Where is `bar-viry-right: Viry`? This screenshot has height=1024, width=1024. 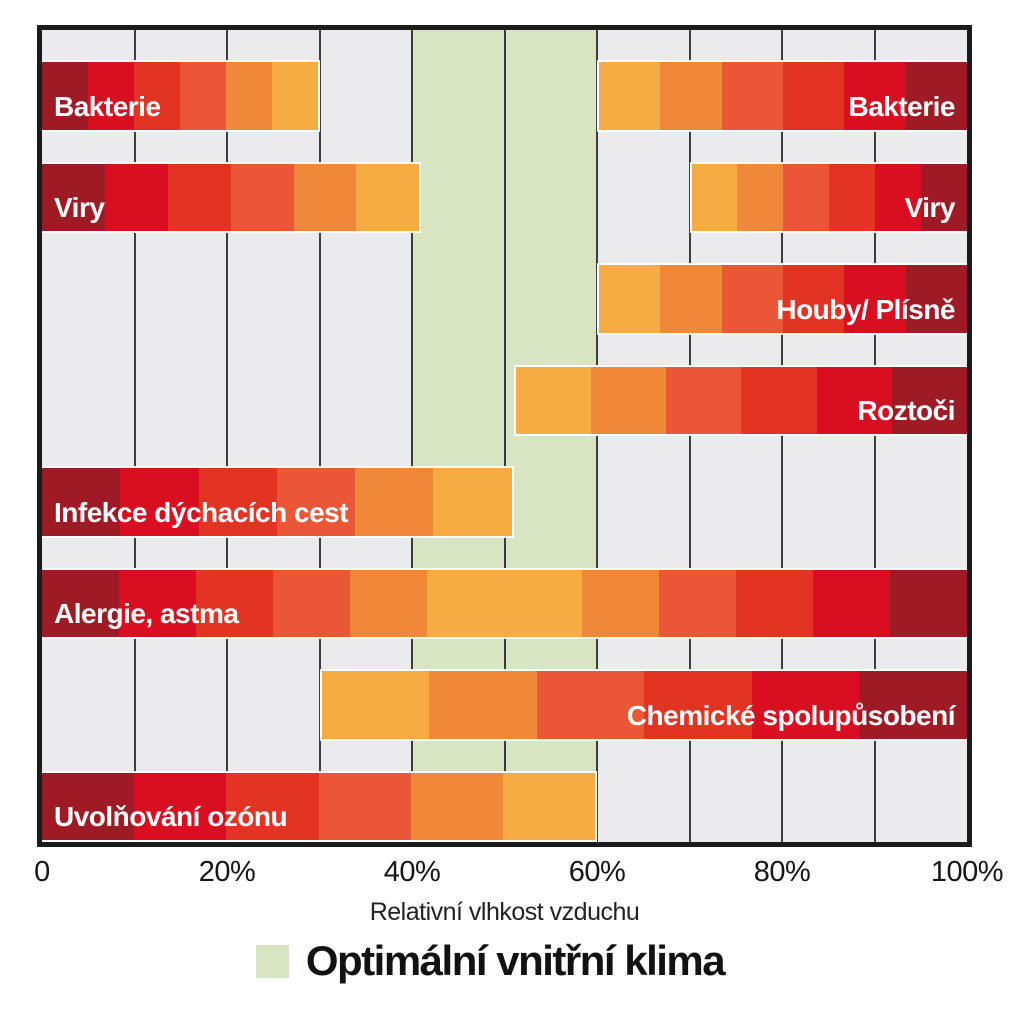 bar-viry-right: Viry is located at coordinates (828, 197).